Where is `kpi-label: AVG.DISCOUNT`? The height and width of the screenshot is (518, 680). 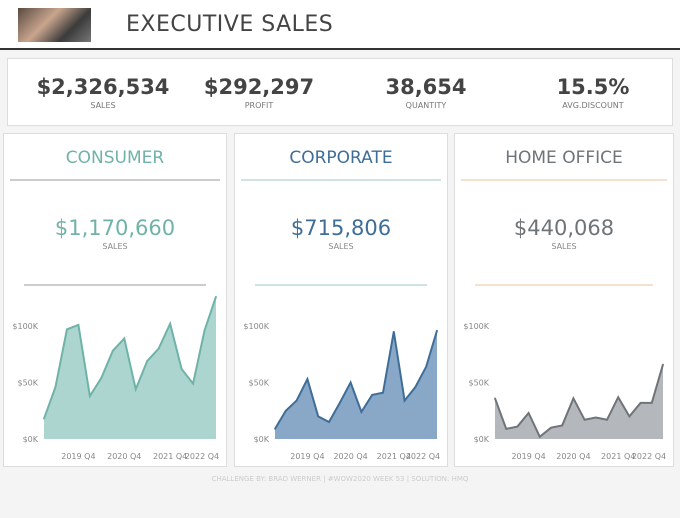
kpi-label: AVG.DISCOUNT is located at coordinates (593, 105).